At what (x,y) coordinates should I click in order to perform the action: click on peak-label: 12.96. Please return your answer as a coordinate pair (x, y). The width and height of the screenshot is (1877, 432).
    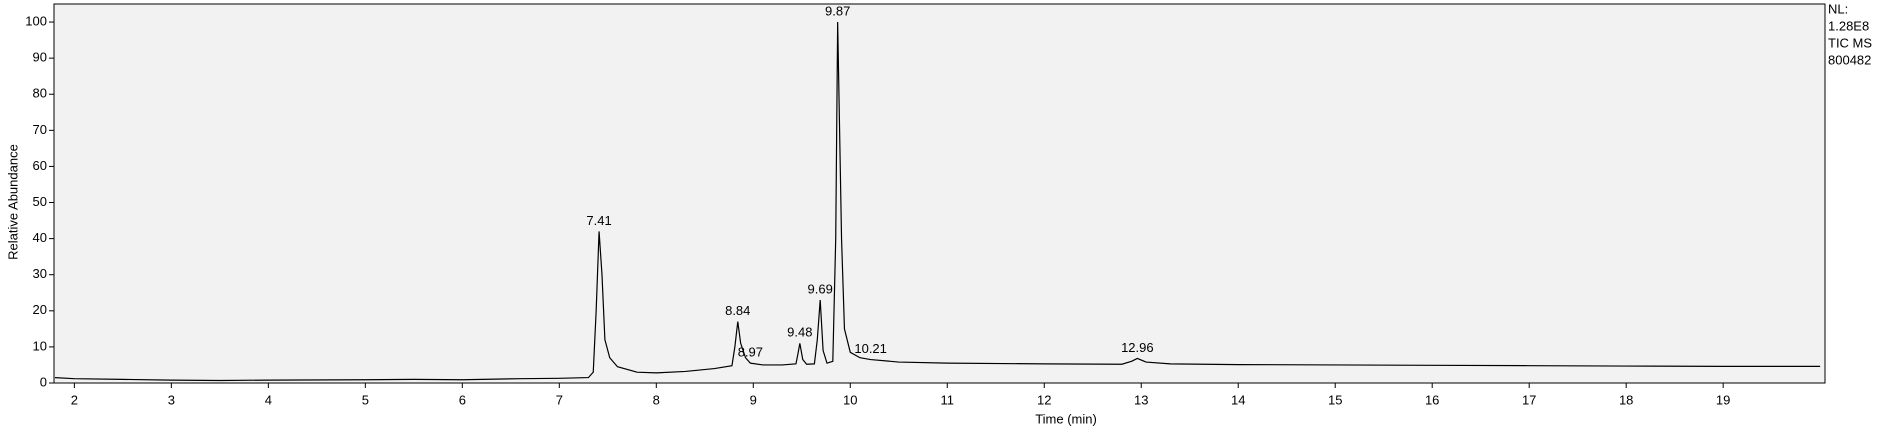
    Looking at the image, I should click on (1137, 347).